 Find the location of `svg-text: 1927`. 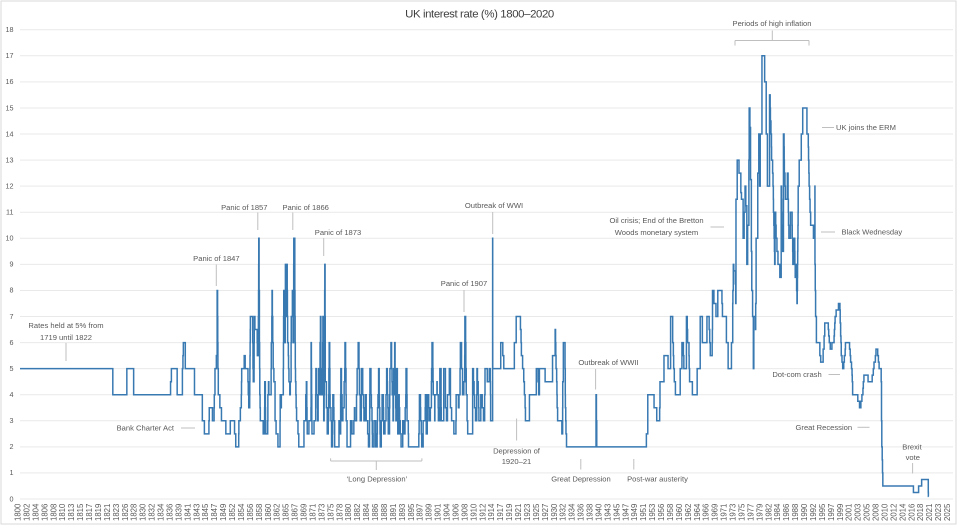

svg-text: 1927 is located at coordinates (545, 512).